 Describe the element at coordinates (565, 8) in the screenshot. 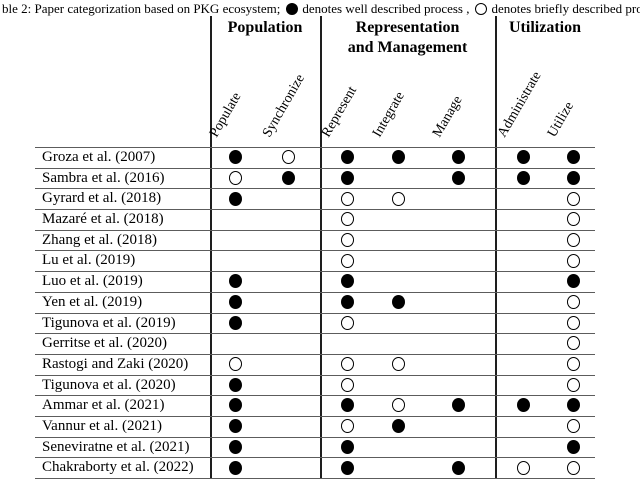

I see `caption-brief-text: denotes briefly described process .` at that location.